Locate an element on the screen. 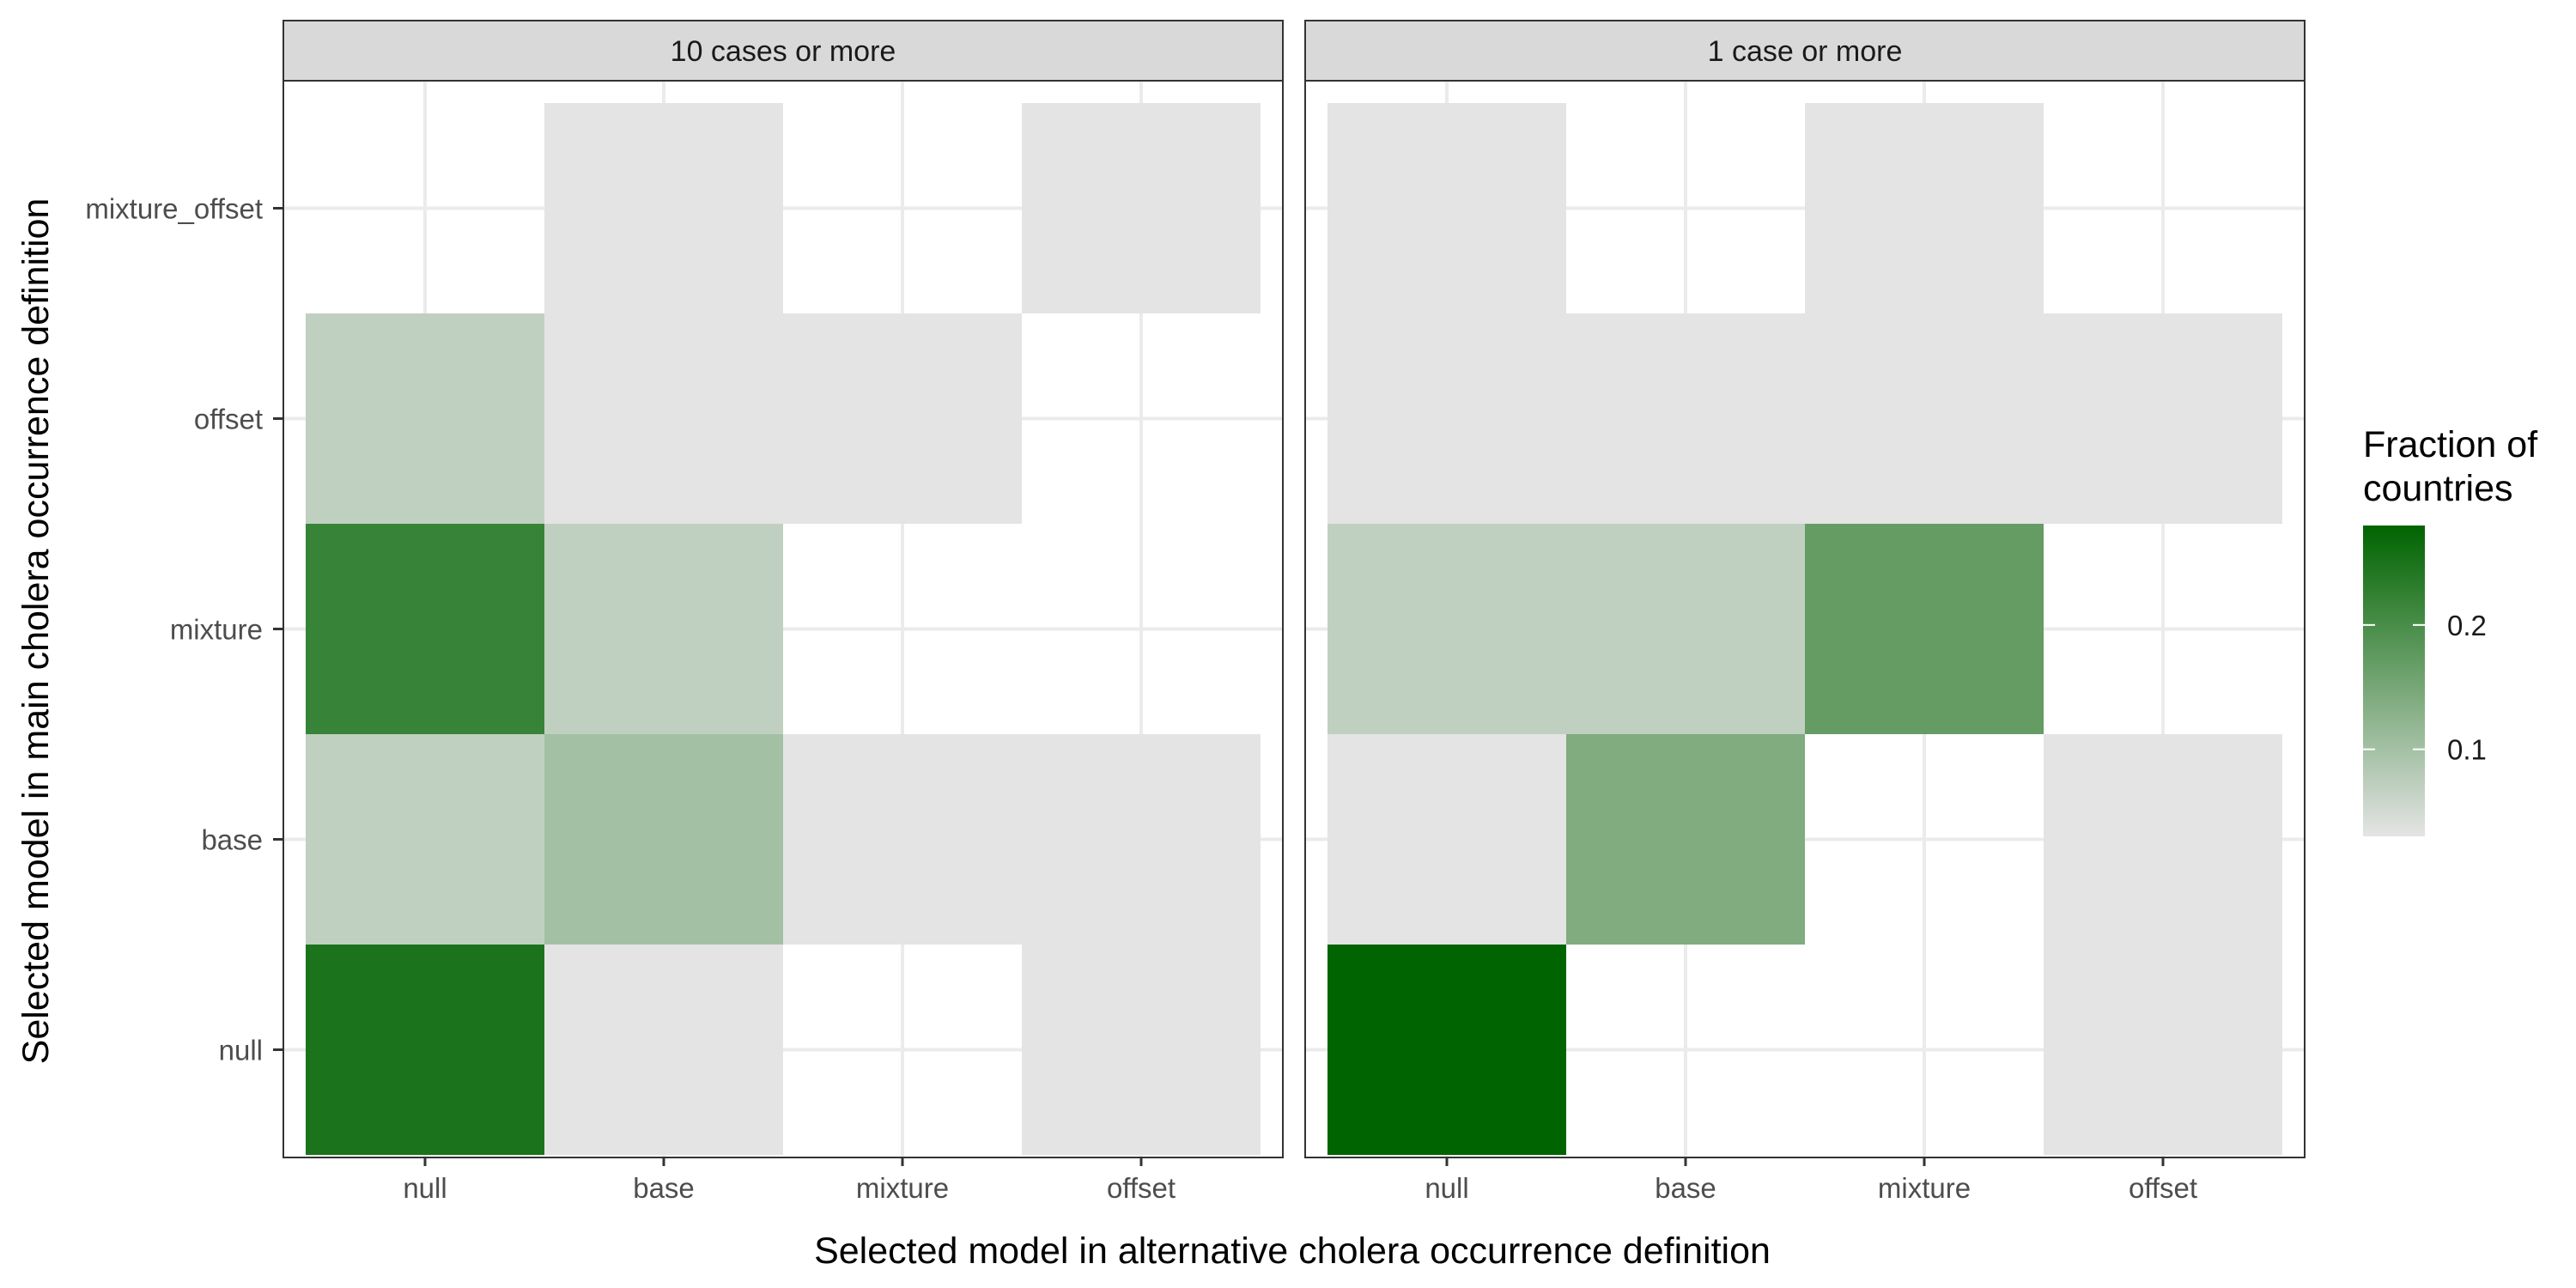 This screenshot has width=2576, height=1288. y-axis: null base mixture offset mixture_offset is located at coordinates (184, 629).